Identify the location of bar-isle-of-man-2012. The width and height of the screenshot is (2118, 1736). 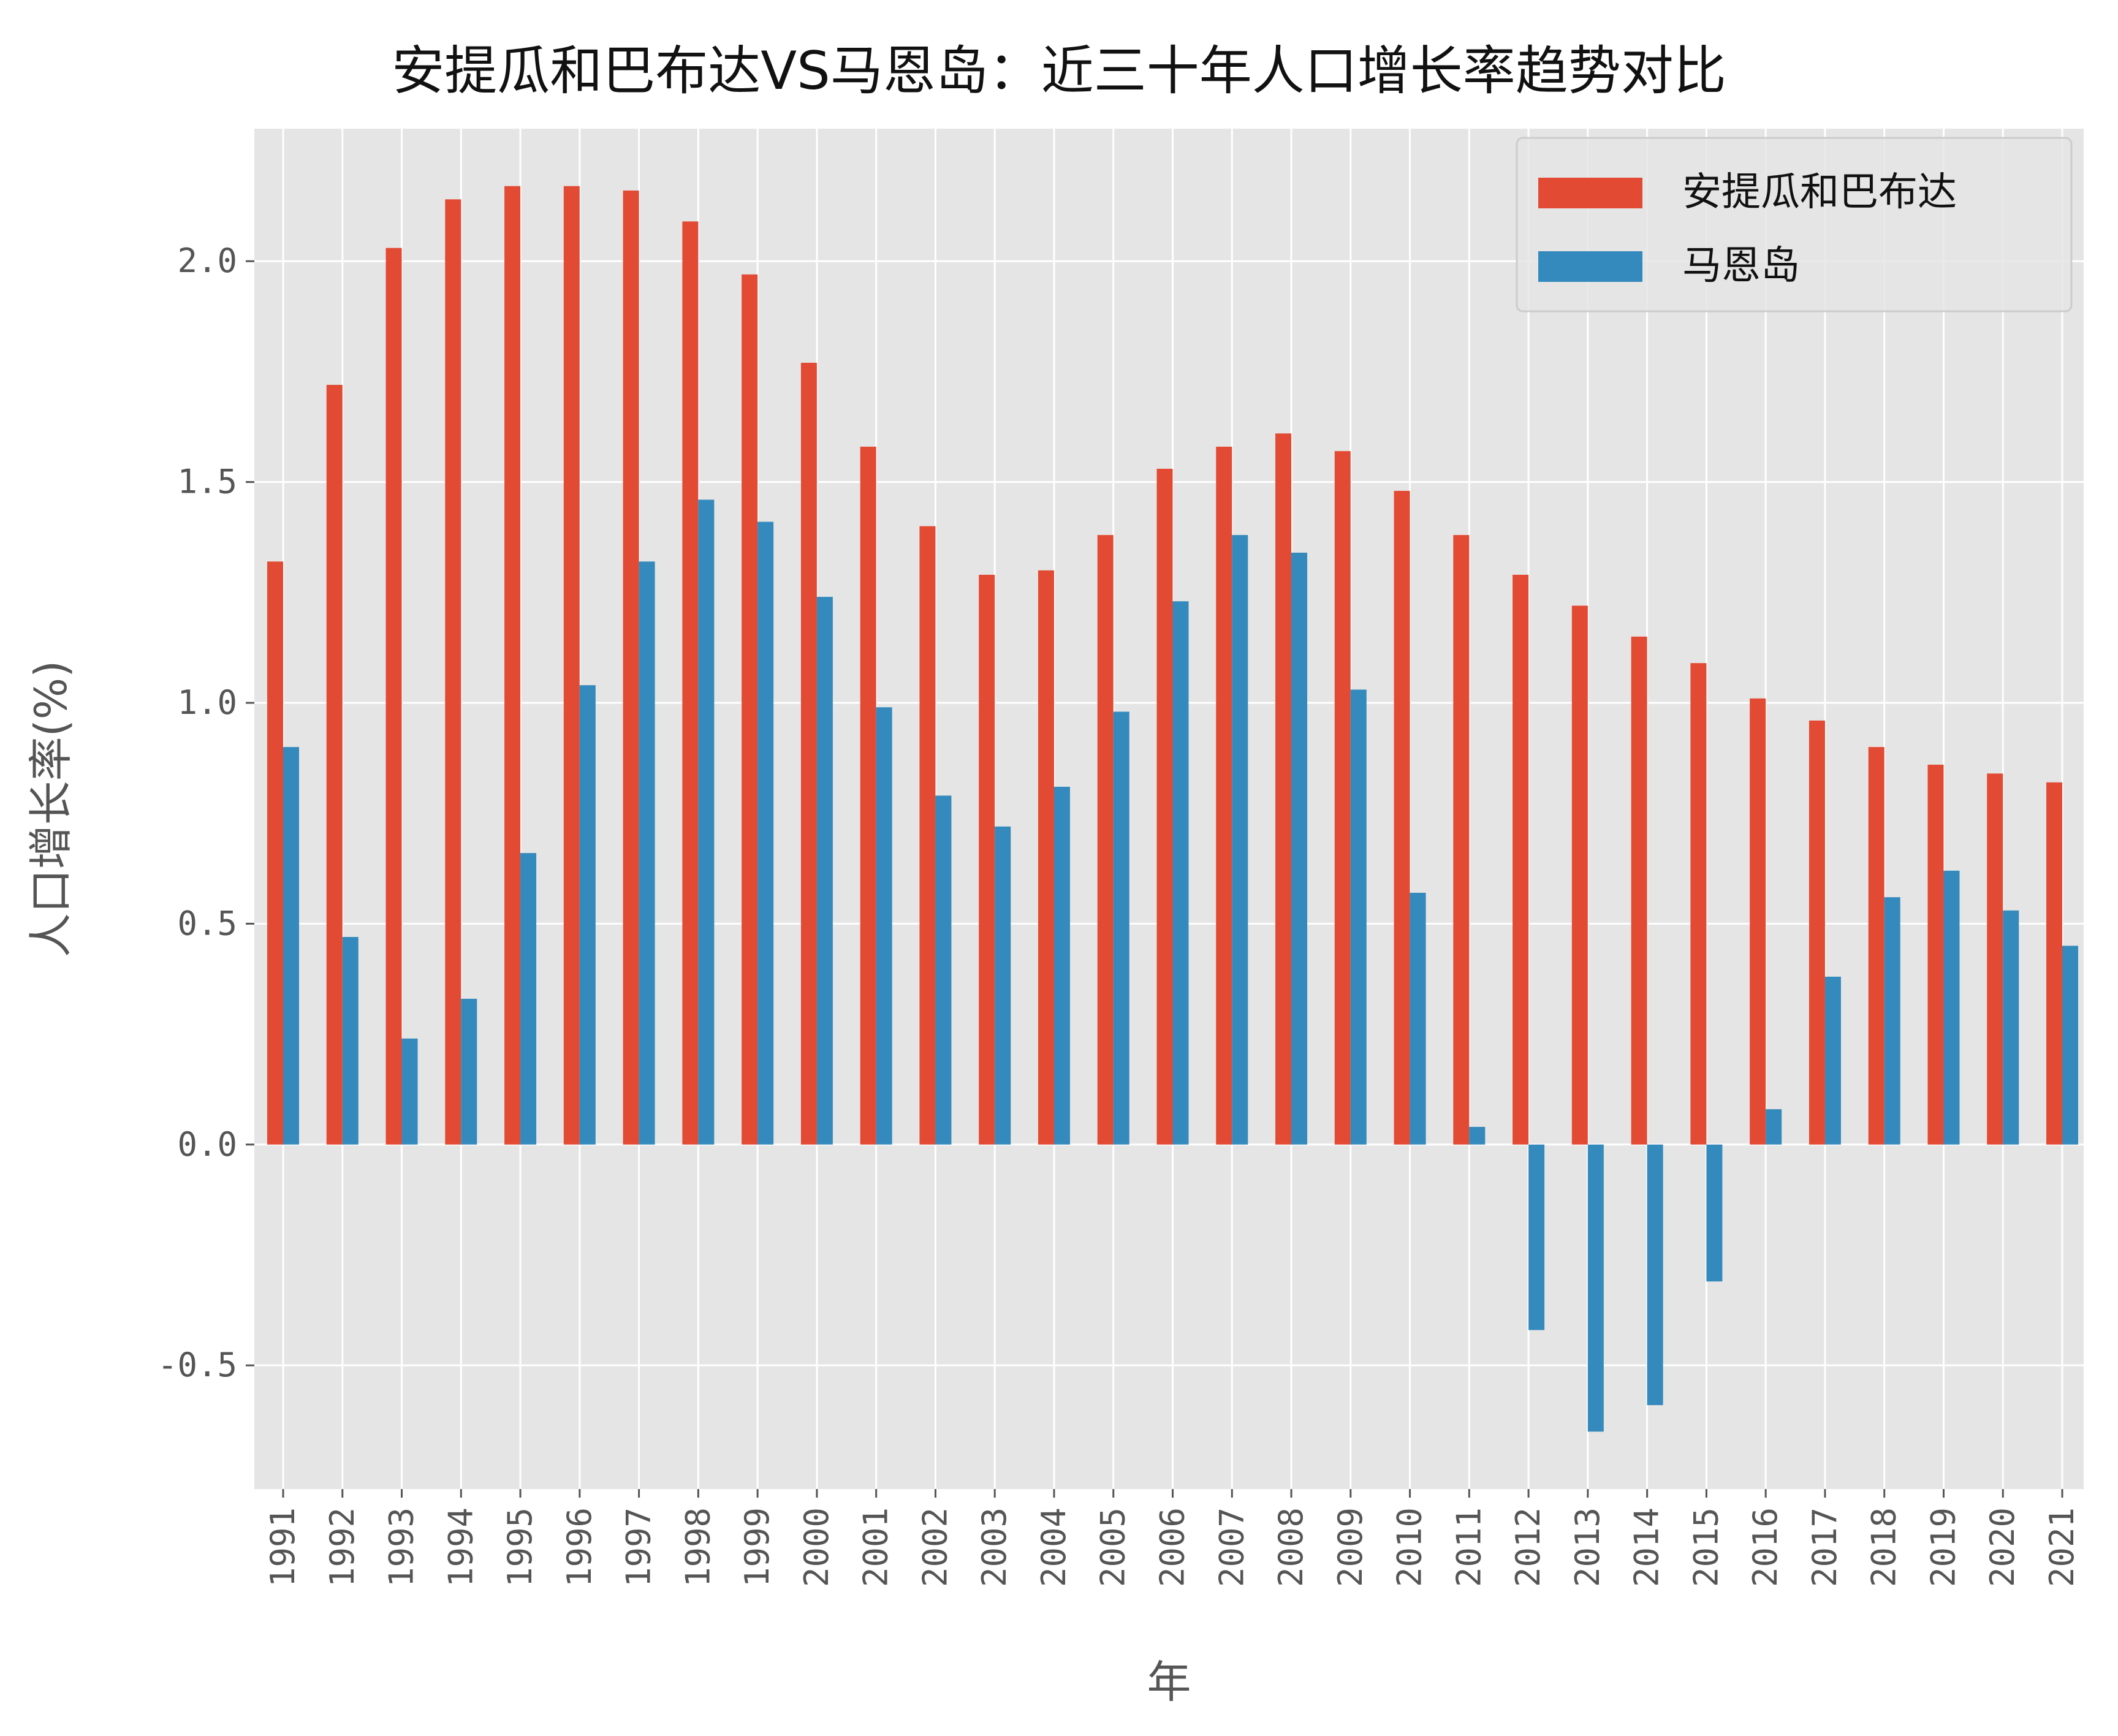
(1536, 1237).